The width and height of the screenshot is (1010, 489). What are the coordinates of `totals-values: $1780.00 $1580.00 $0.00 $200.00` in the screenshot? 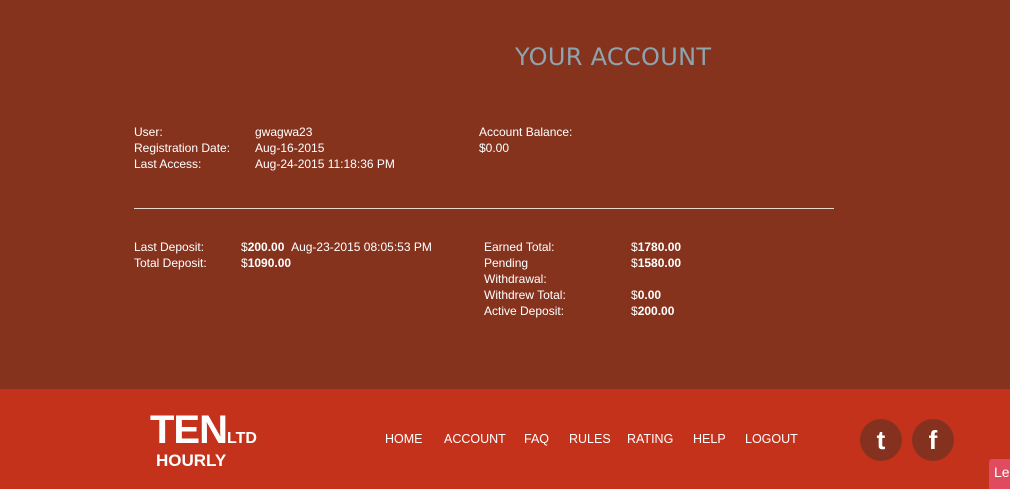 It's located at (656, 279).